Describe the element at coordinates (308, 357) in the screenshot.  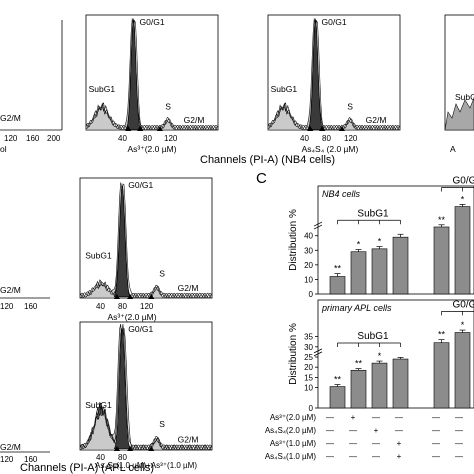
I see `bar-chart-1-ytick-label-4: 25` at that location.